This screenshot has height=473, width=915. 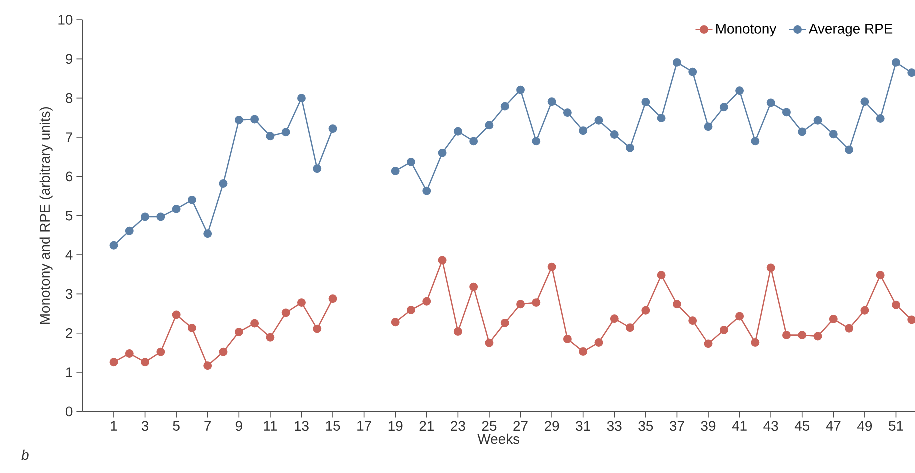 What do you see at coordinates (365, 426) in the screenshot?
I see `x-tick-label: 17` at bounding box center [365, 426].